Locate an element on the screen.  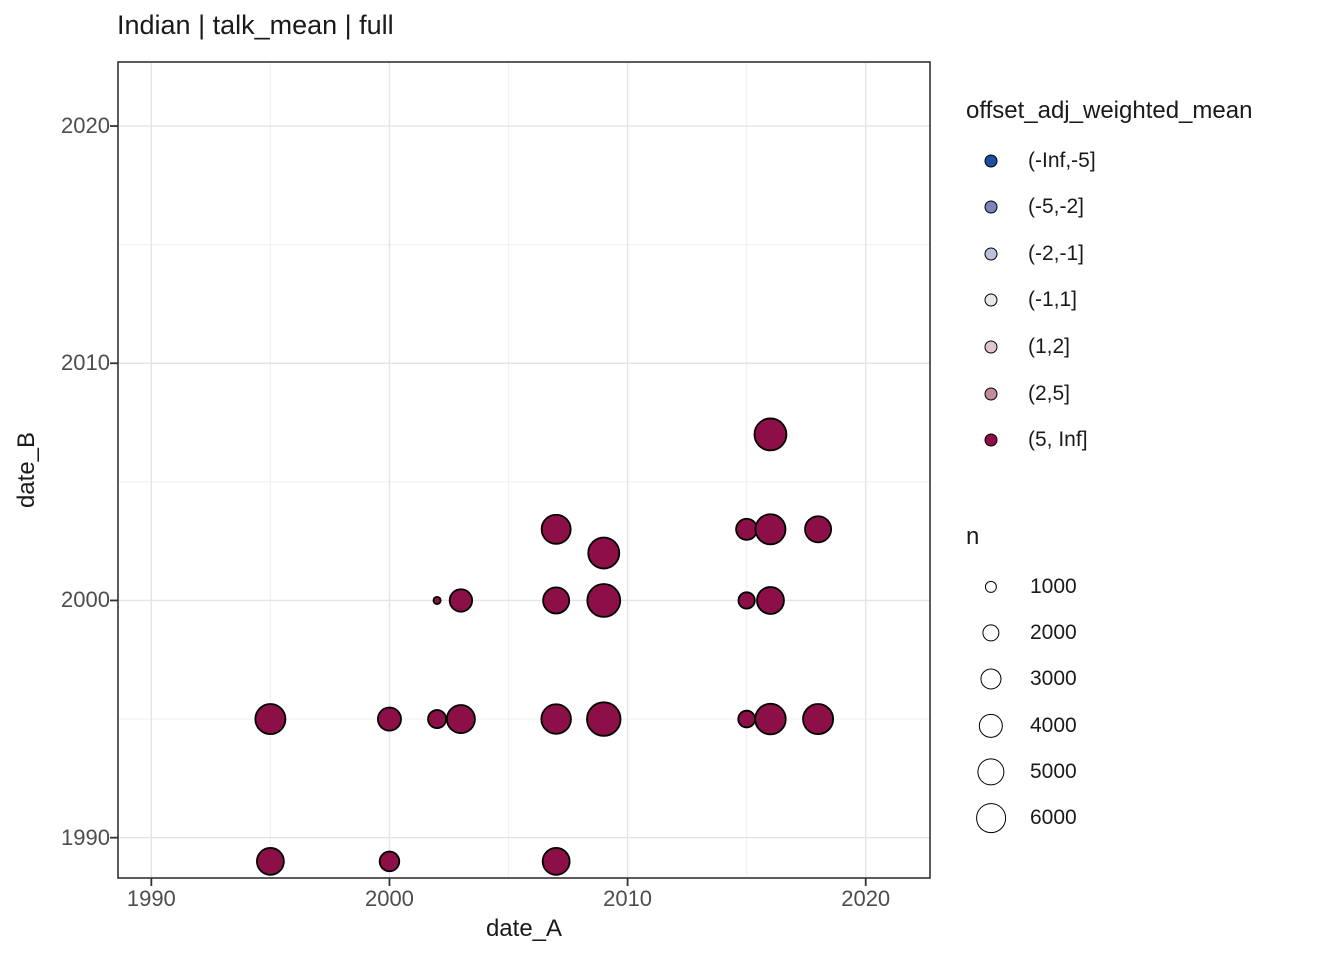
size-legend-item-label: 3000 is located at coordinates (1053, 679).